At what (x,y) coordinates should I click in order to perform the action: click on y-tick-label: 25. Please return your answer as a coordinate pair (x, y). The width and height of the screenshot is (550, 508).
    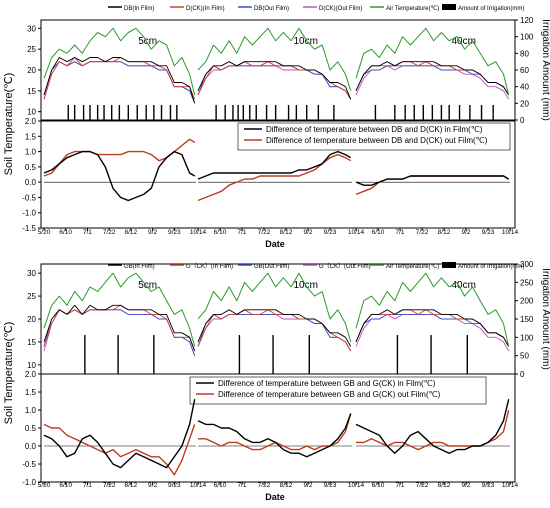
    Looking at the image, I should click on (31, 49).